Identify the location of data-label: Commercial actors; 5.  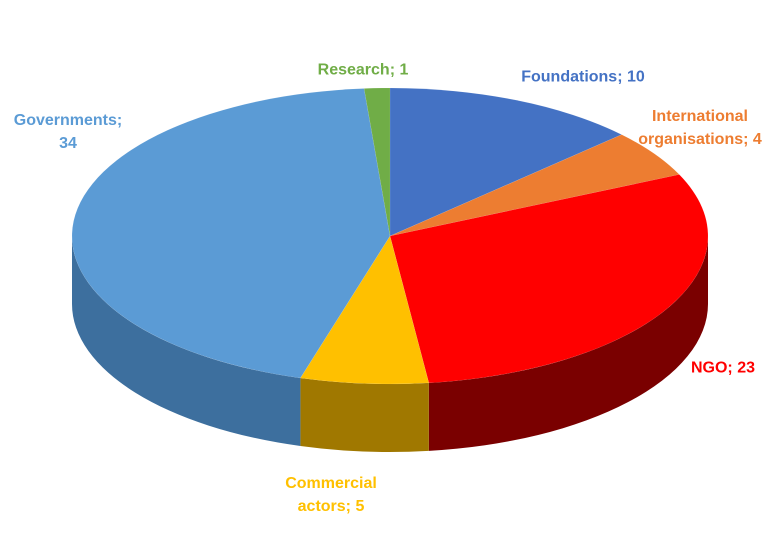
(331, 495).